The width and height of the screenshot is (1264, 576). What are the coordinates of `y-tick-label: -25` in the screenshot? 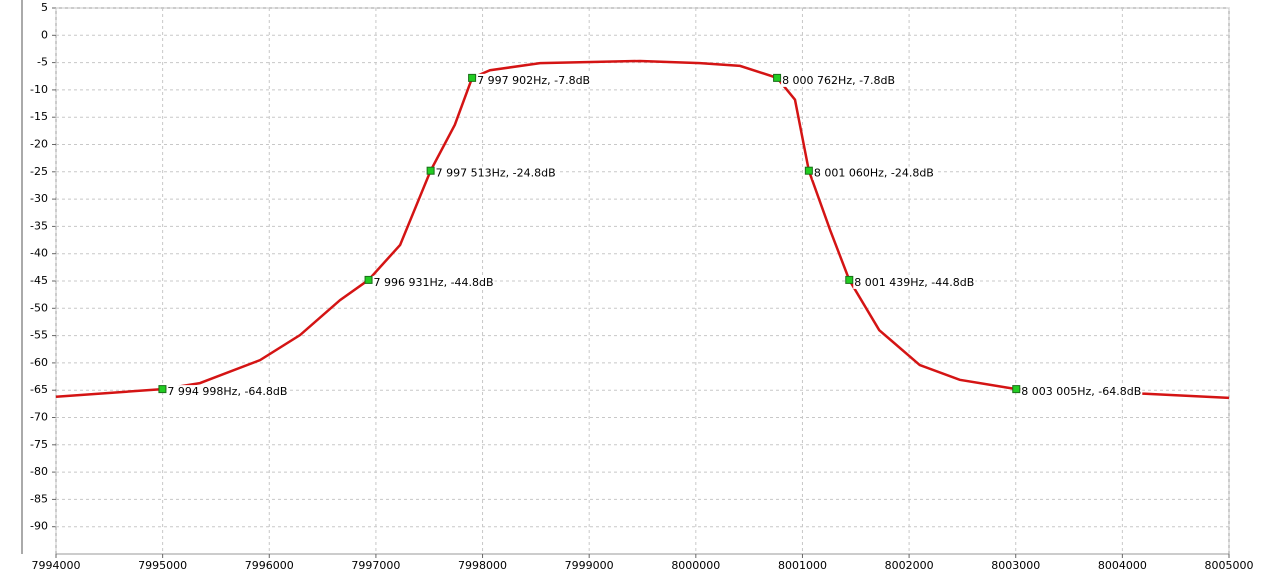 It's located at (39, 171).